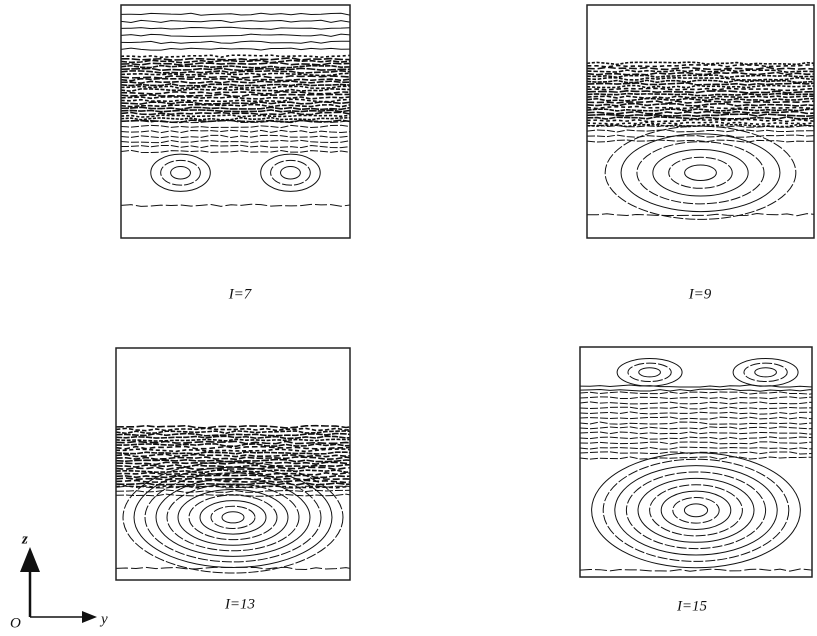 This screenshot has width=817, height=636. What do you see at coordinates (700, 294) in the screenshot?
I see `panel-label: I=9` at bounding box center [700, 294].